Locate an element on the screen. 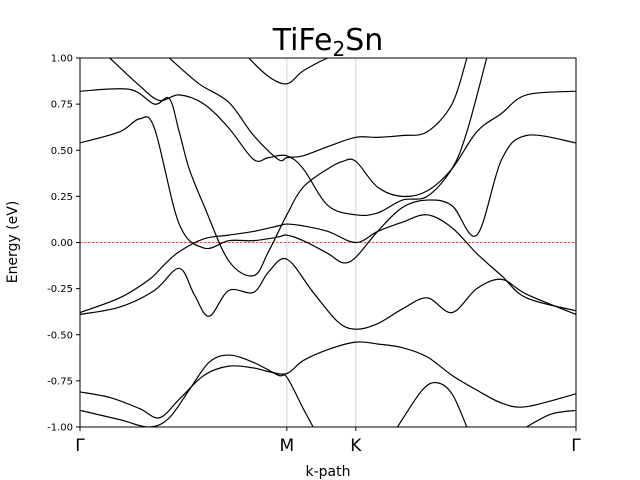 The width and height of the screenshot is (640, 480). y-tick-label: -0.25 is located at coordinates (60, 289).